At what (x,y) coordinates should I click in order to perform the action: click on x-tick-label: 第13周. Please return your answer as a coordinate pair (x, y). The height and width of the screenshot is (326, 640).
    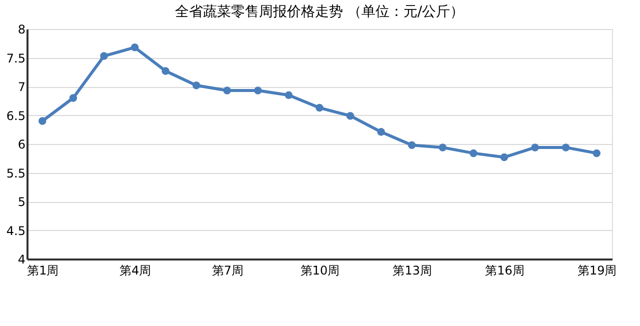
    Looking at the image, I should click on (412, 271).